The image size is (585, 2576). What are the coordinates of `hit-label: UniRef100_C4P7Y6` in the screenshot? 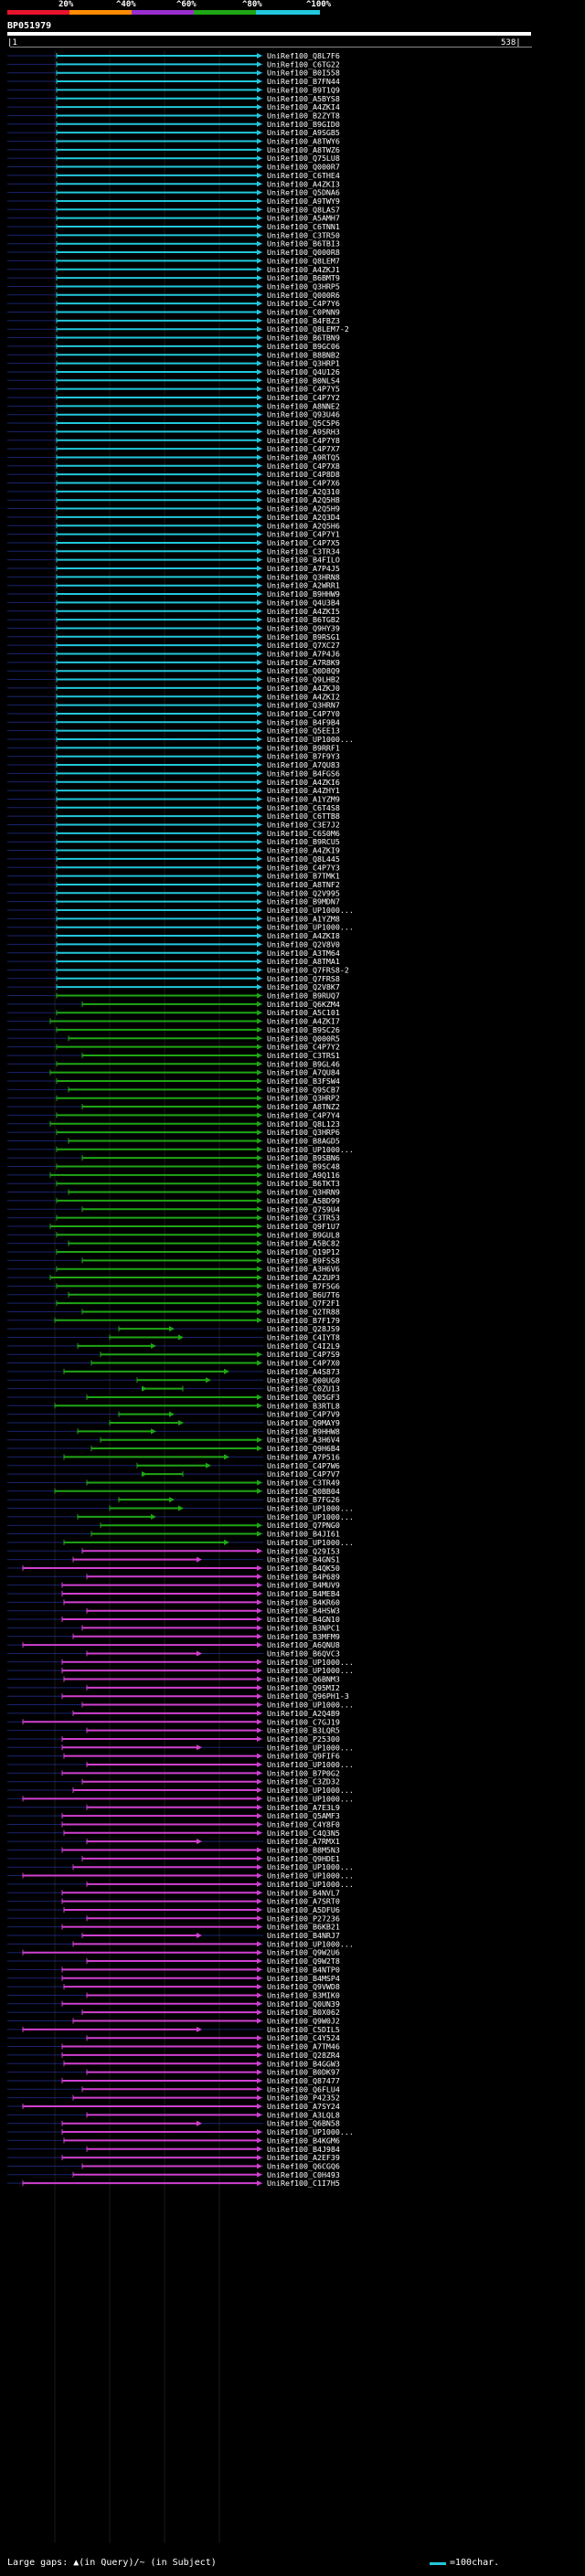 It's located at (303, 303).